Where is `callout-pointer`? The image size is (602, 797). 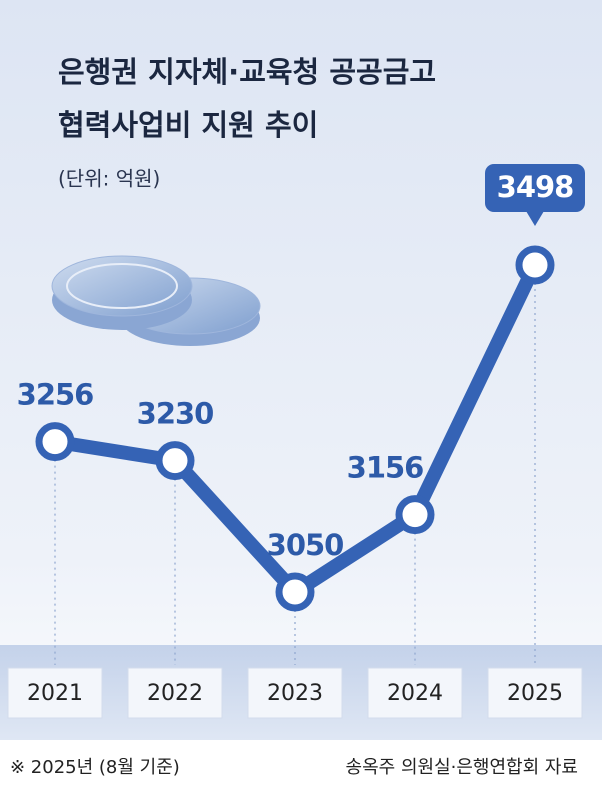 callout-pointer is located at coordinates (535, 218).